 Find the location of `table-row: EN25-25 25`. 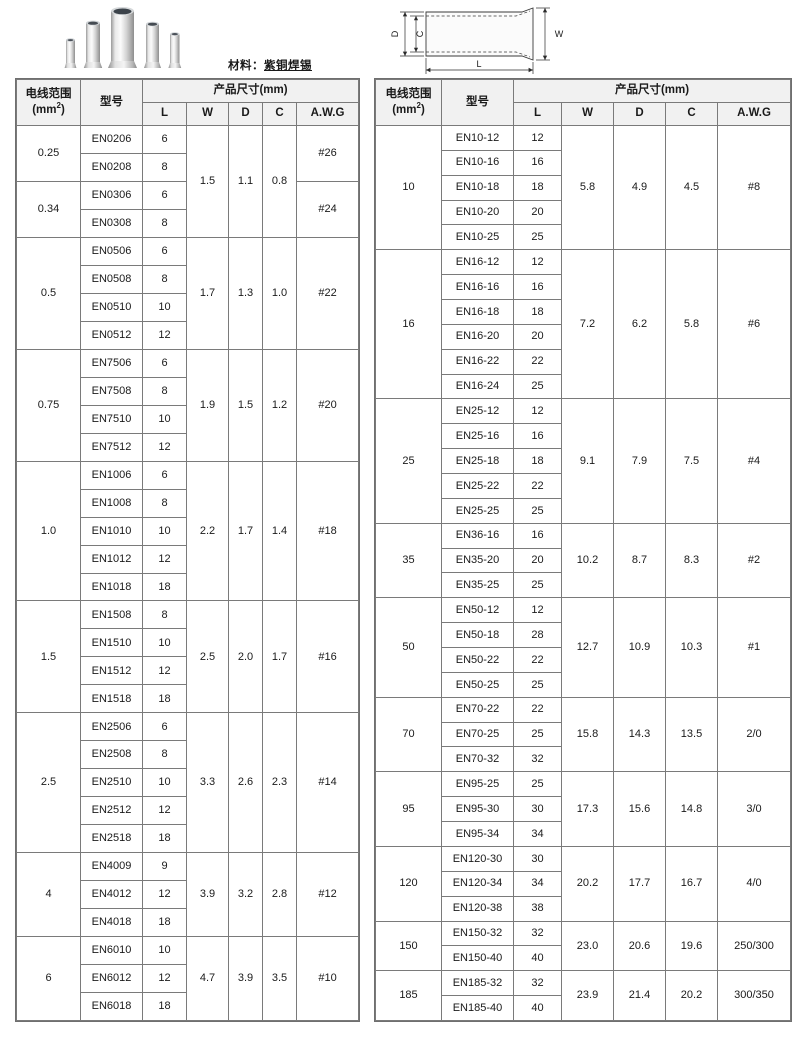

table-row: EN25-25 25 is located at coordinates (583, 510).